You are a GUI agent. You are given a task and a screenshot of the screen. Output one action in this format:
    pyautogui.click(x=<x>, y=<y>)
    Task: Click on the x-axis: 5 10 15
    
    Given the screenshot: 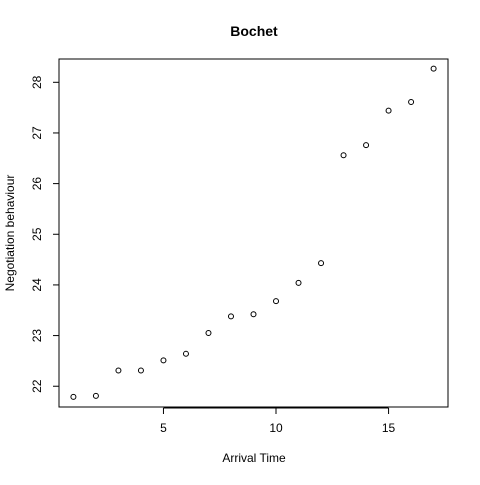 What is the action you would take?
    pyautogui.click(x=278, y=421)
    